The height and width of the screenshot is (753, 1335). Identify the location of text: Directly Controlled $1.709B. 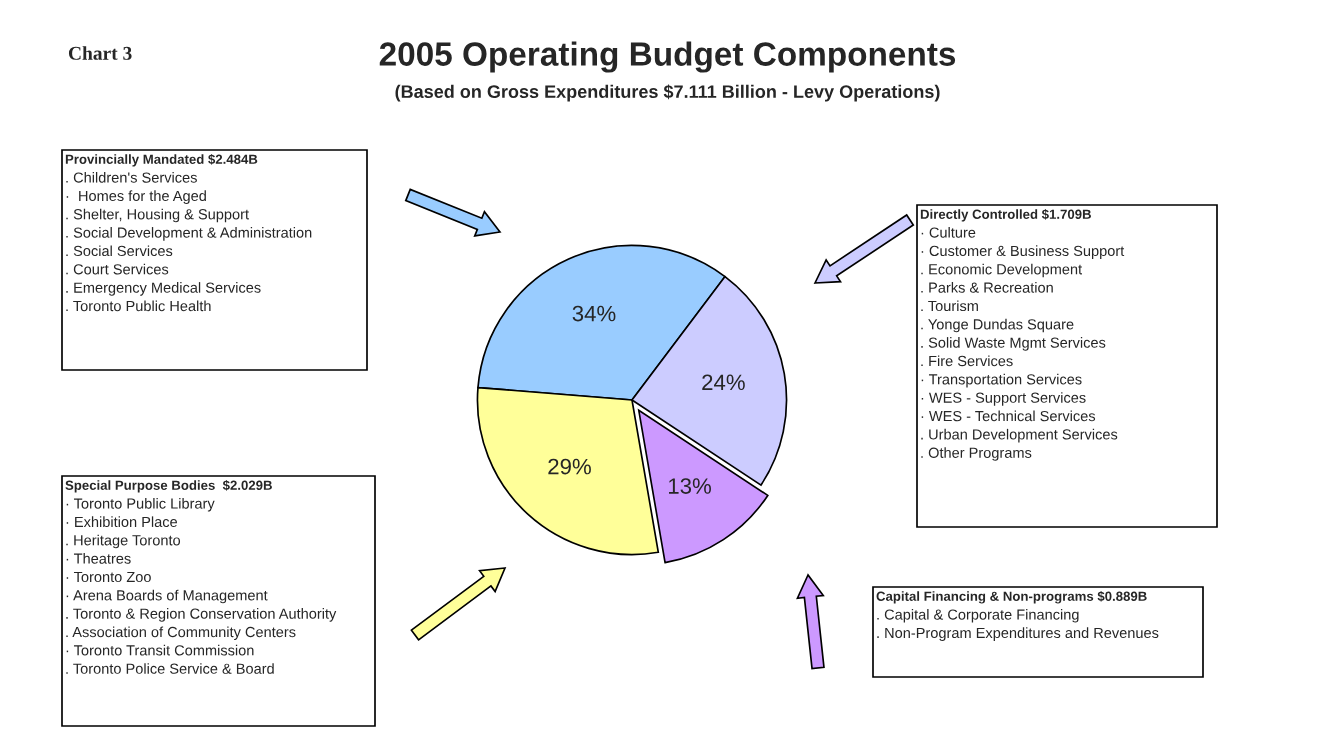
(1005, 215).